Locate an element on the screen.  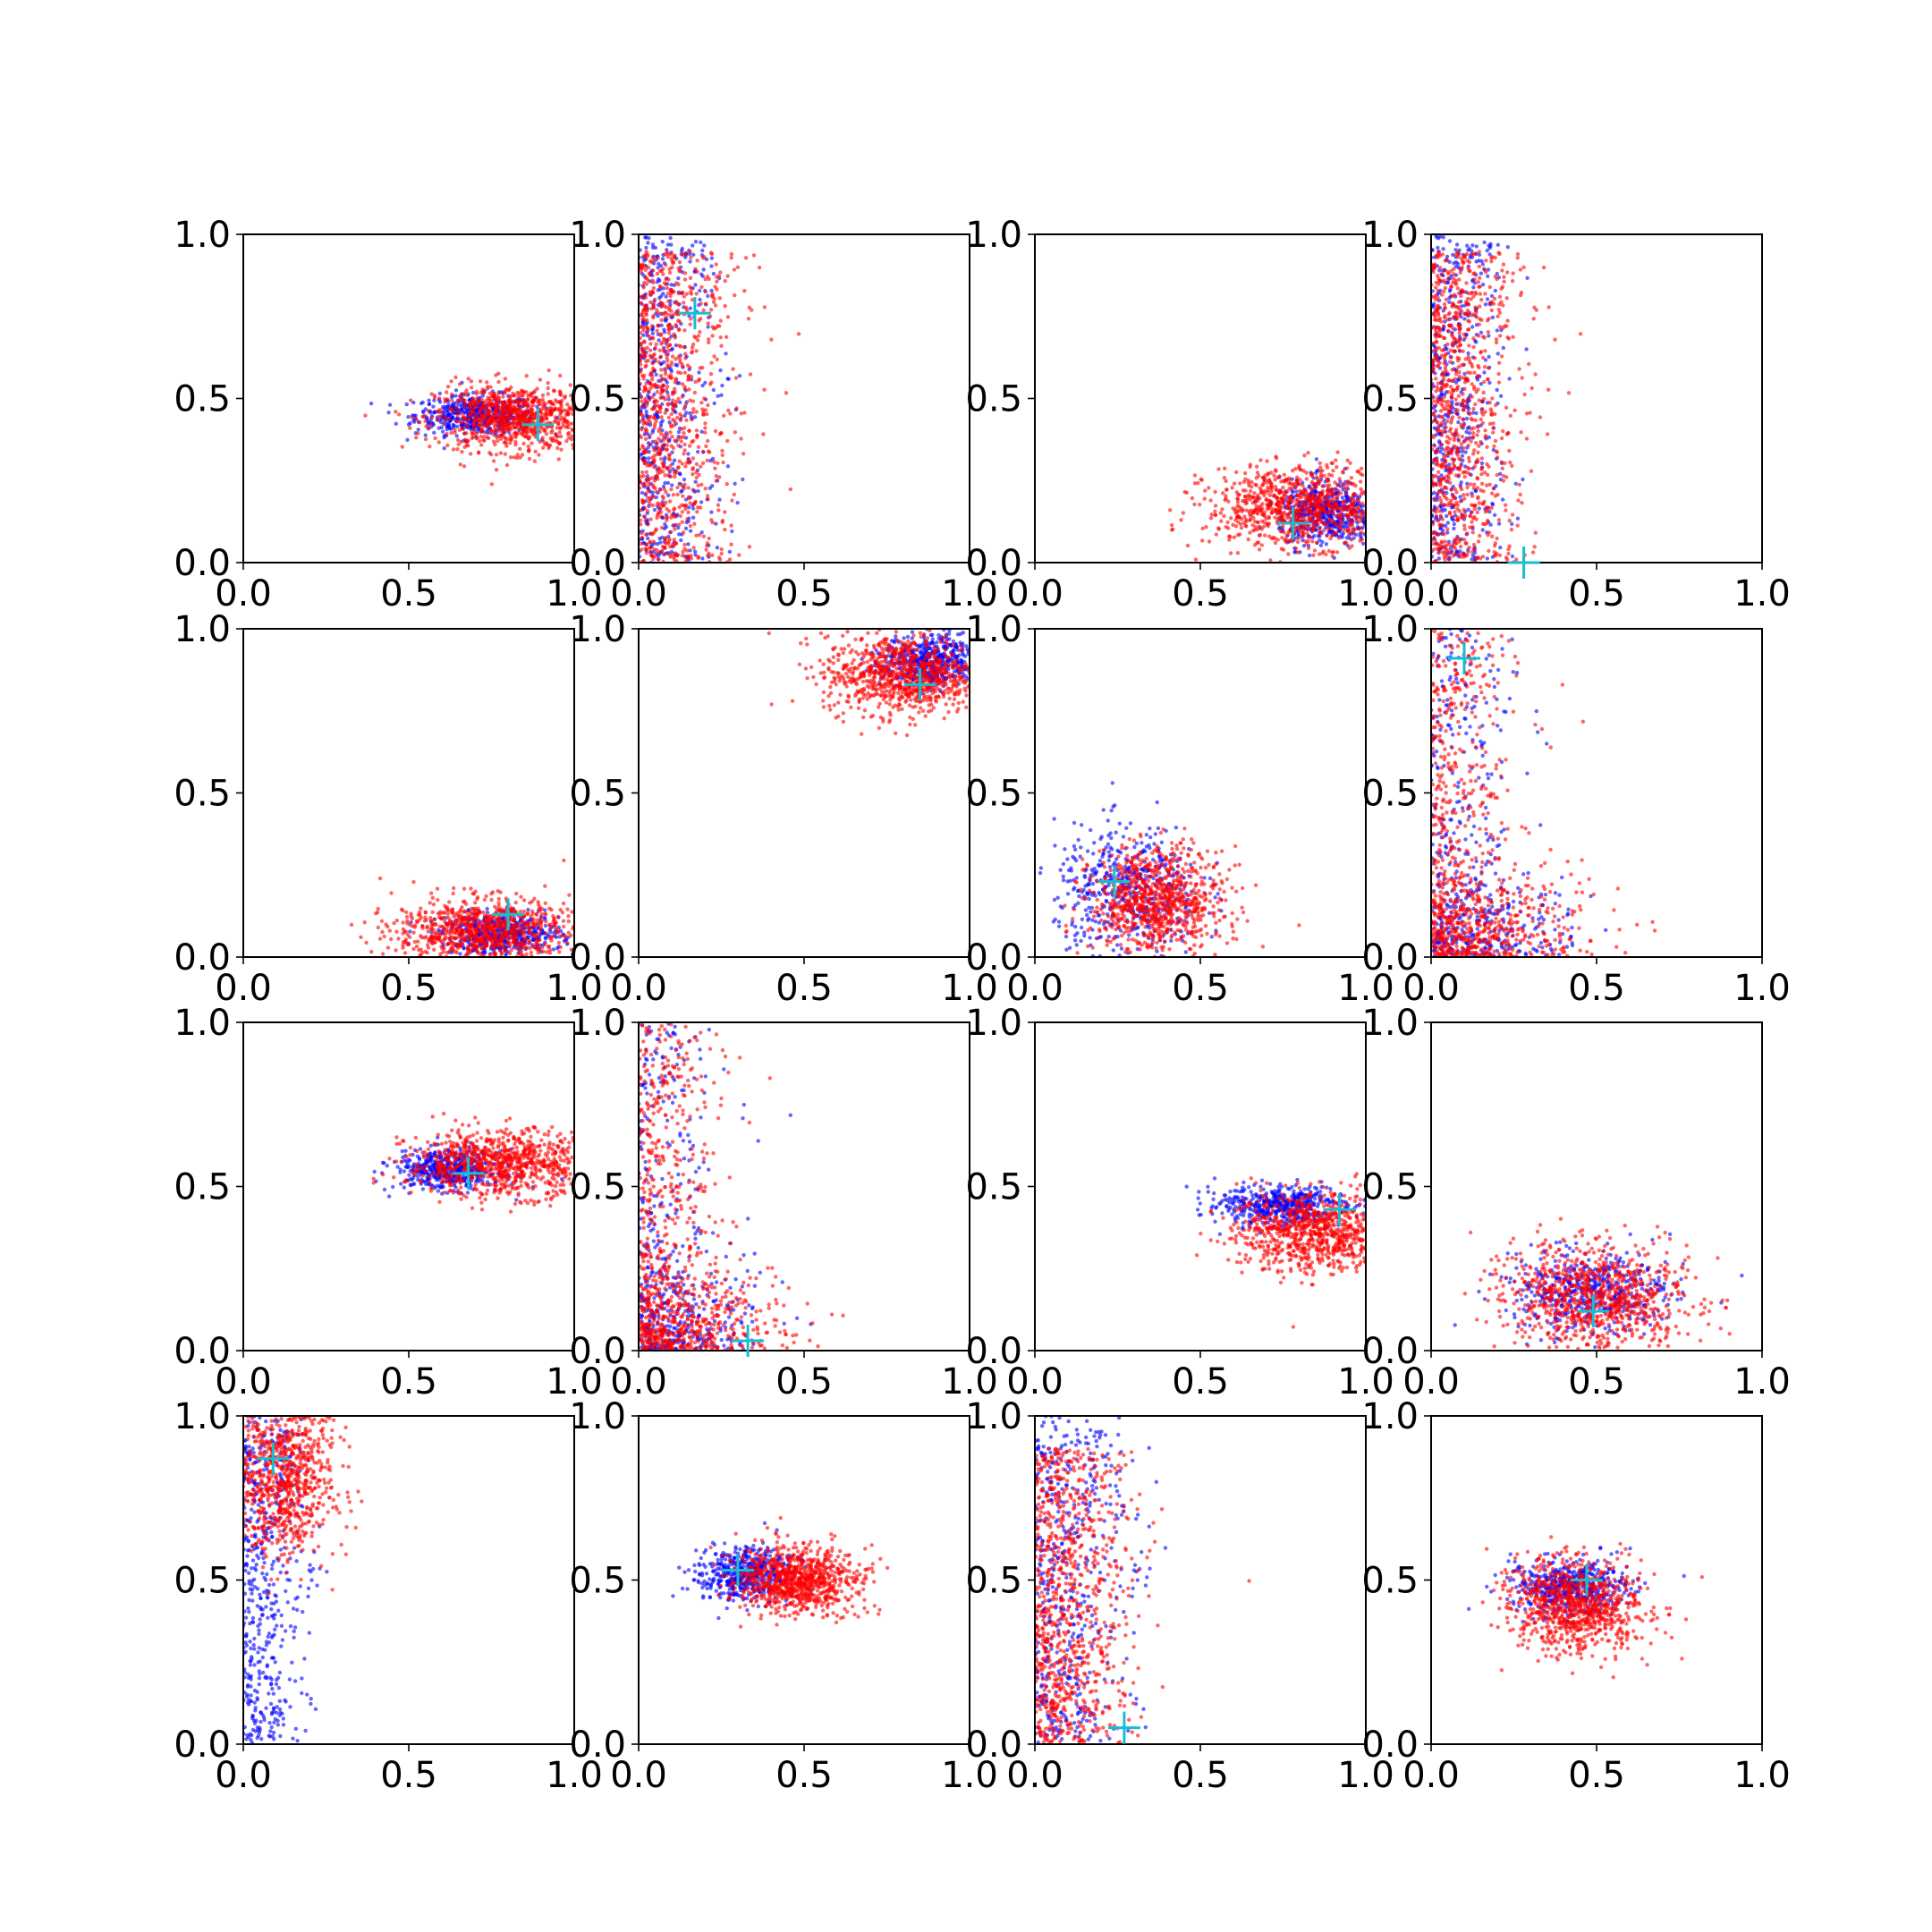
y-tick-label: 0.0 is located at coordinates (993, 563).